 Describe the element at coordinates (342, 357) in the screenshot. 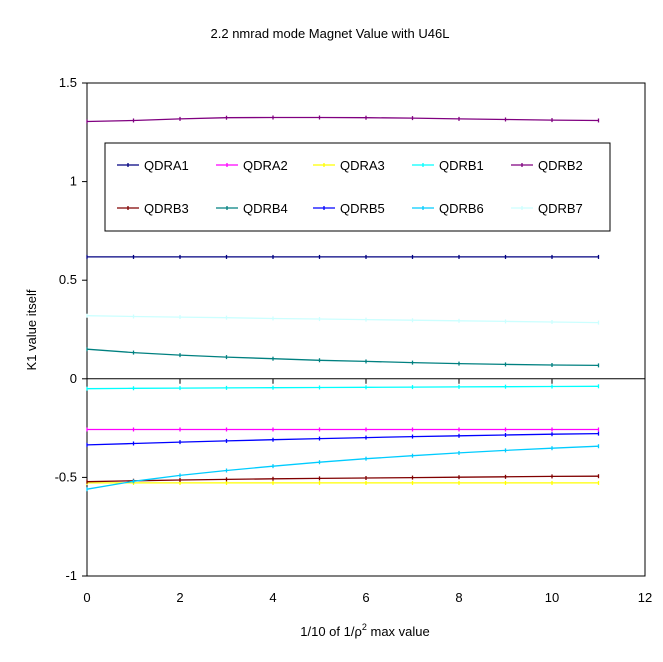

I see `series-line-qdrb4` at that location.